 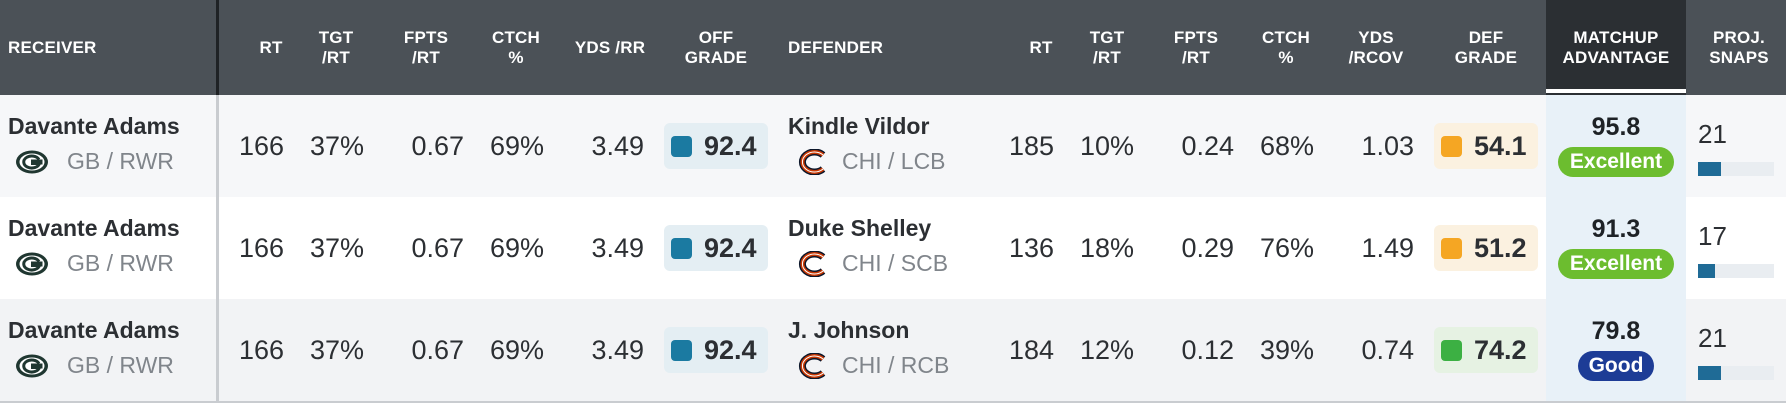 I want to click on defender-name: Duke Shelley, so click(x=860, y=228).